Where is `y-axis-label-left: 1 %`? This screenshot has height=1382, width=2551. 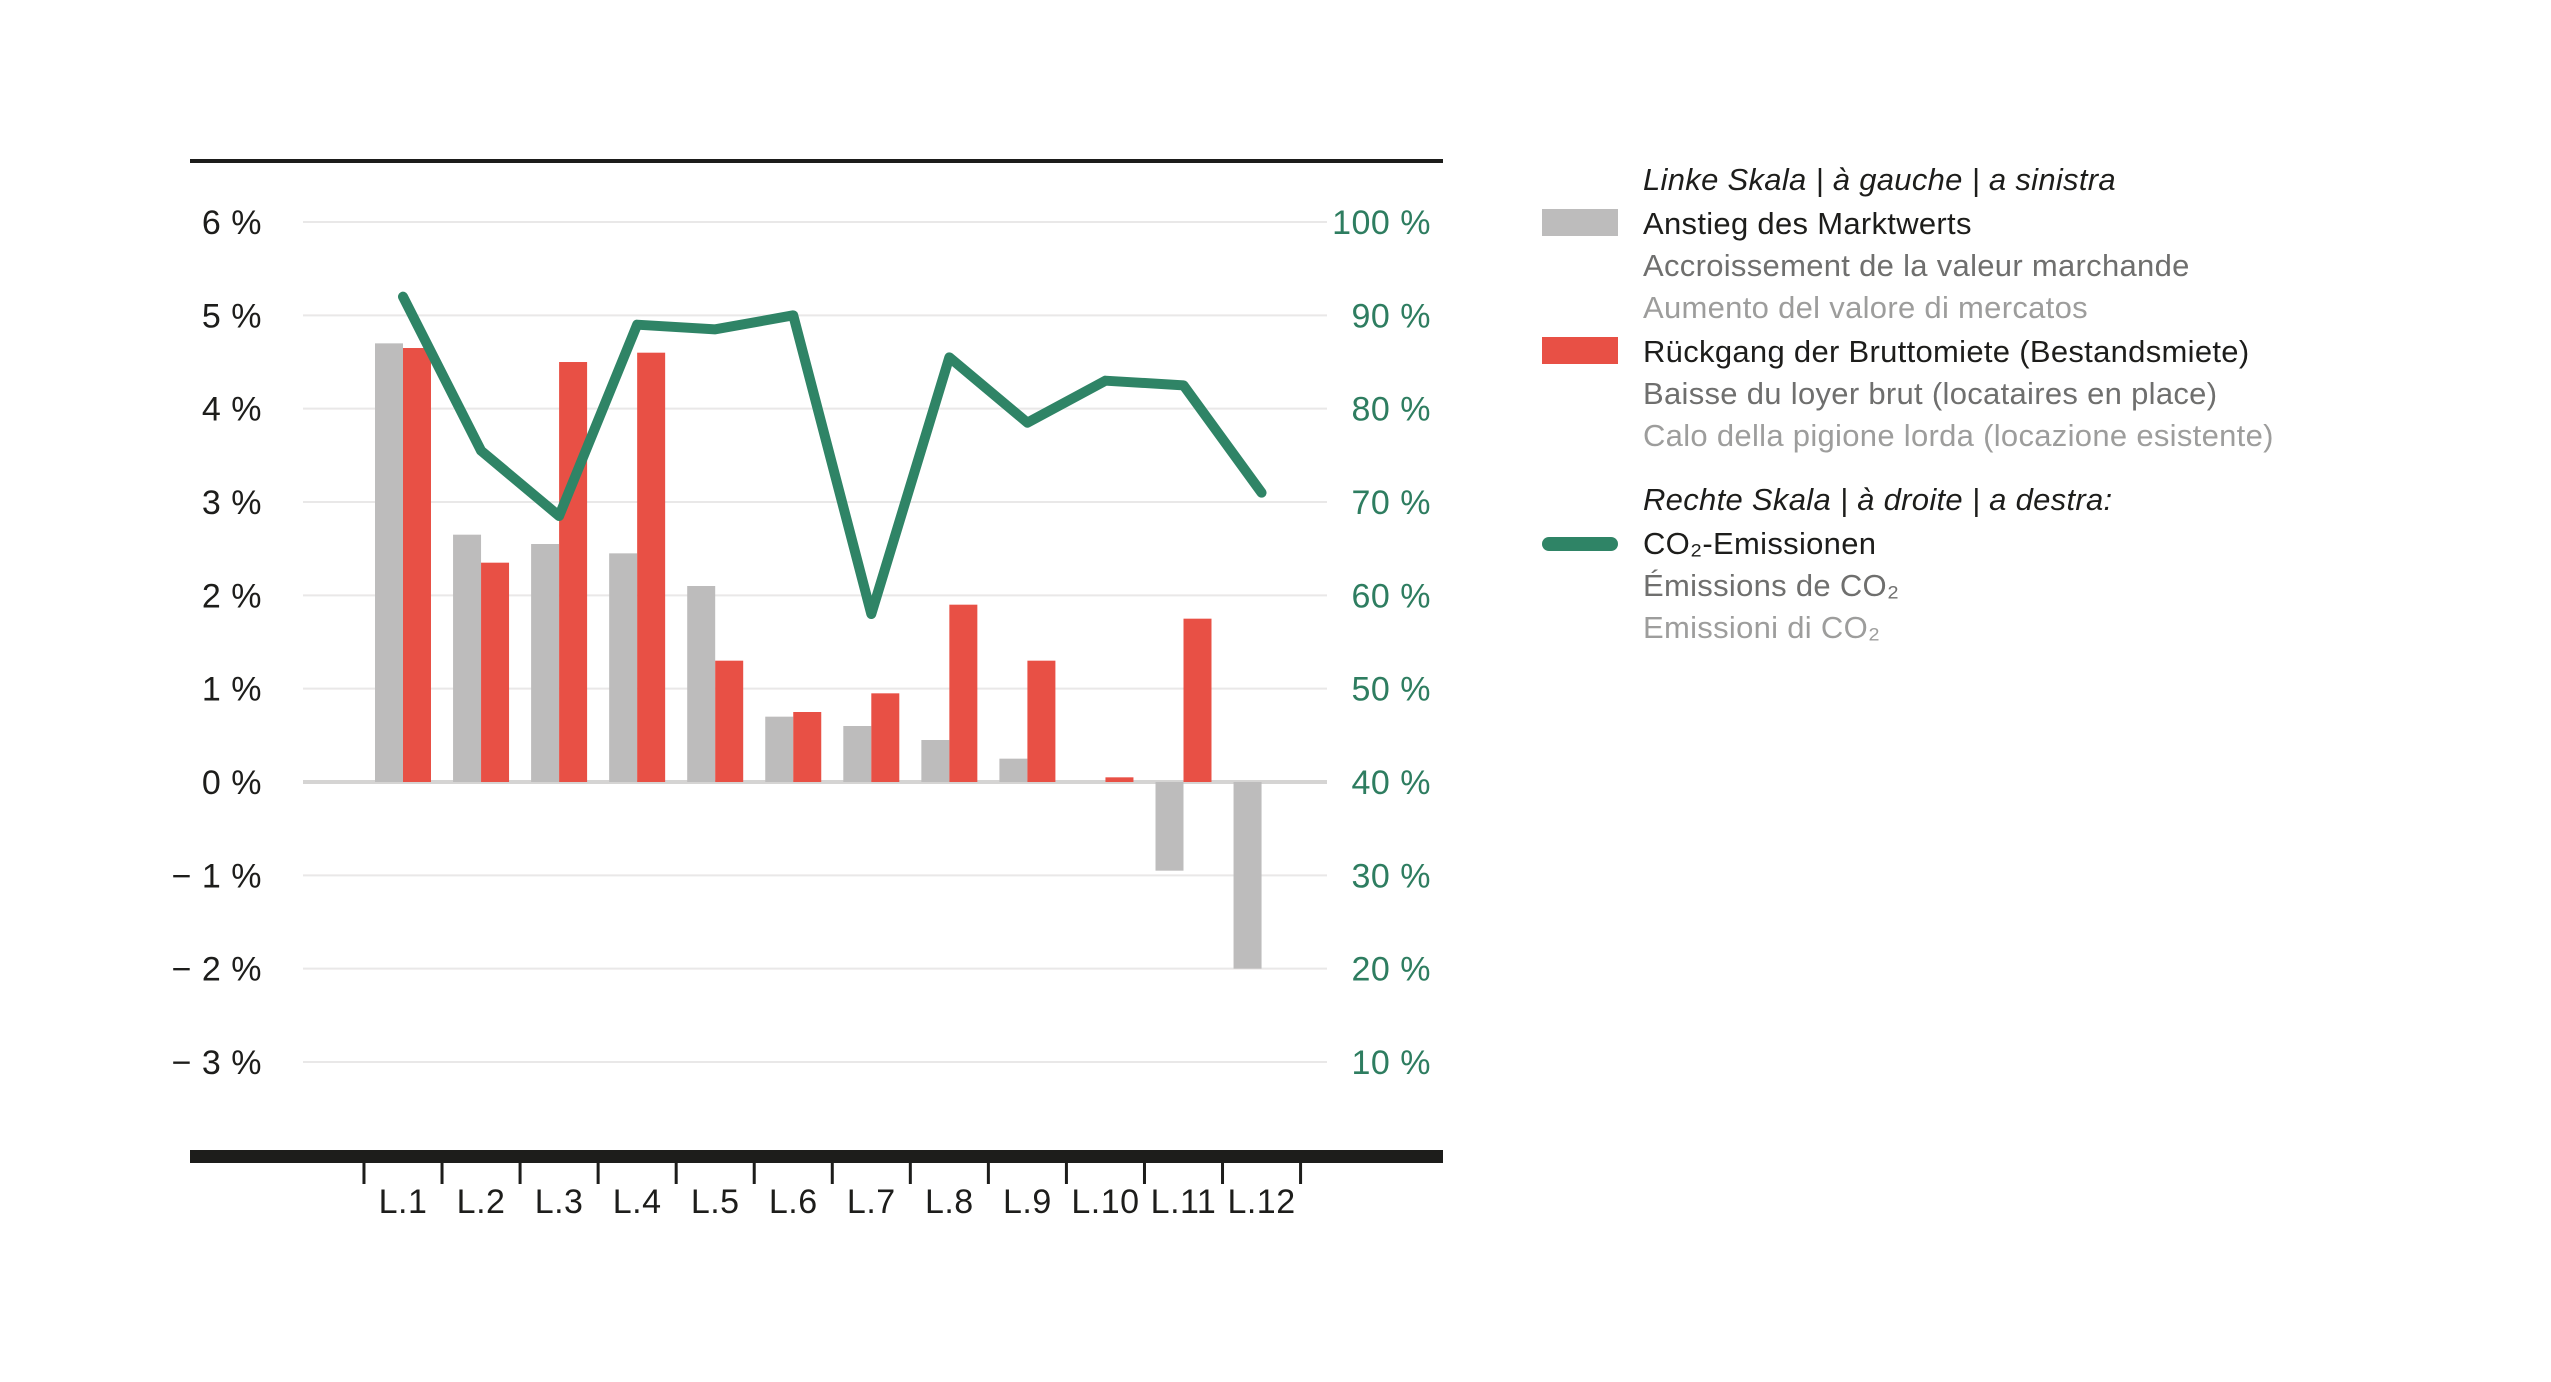
y-axis-label-left: 1 % is located at coordinates (232, 690).